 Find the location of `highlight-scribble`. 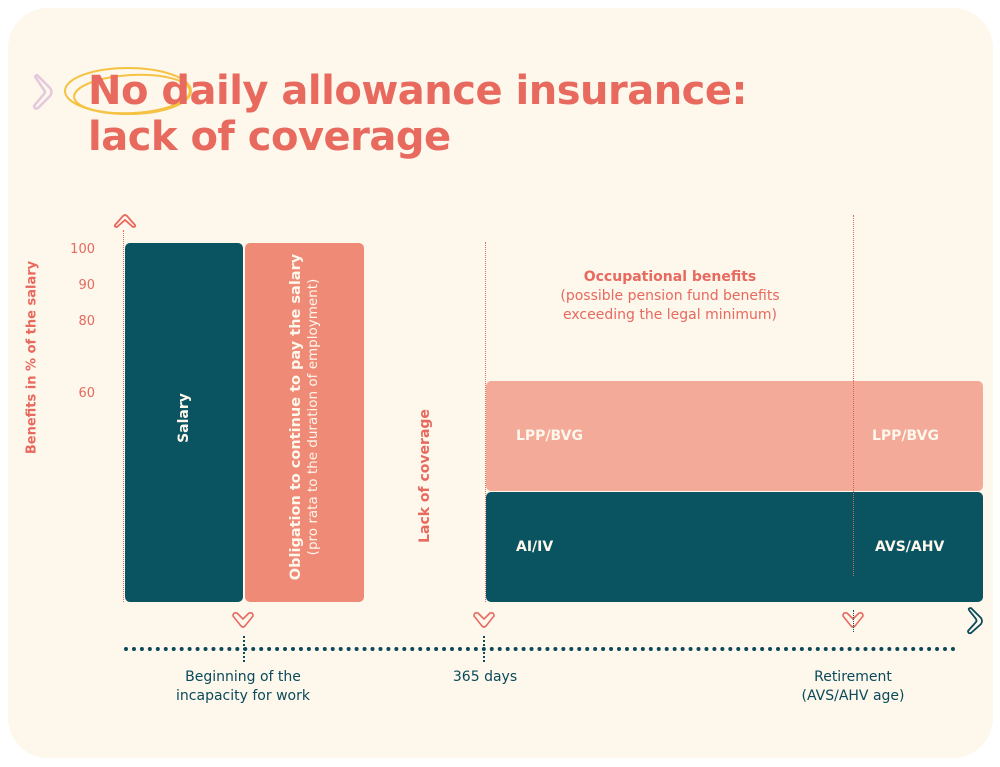

highlight-scribble is located at coordinates (128, 91).